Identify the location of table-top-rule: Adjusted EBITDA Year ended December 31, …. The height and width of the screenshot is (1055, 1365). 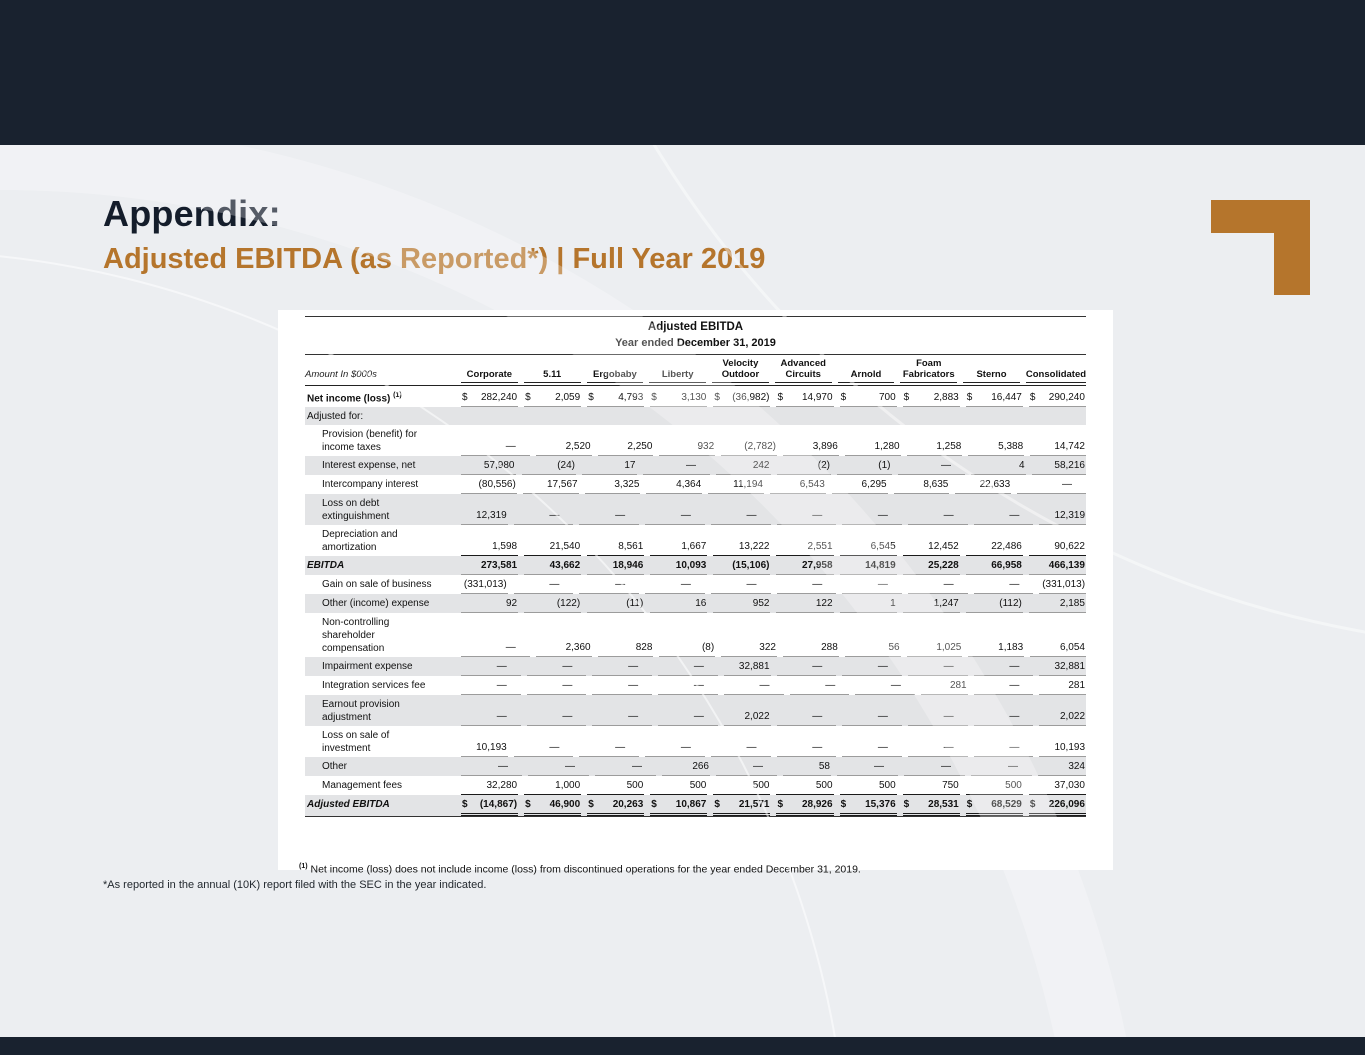
(695, 335).